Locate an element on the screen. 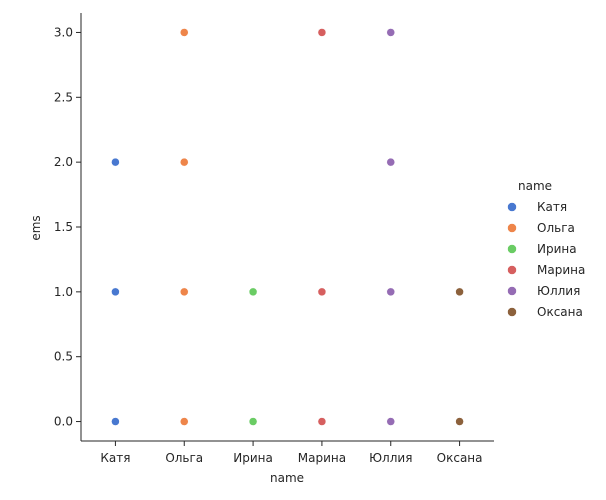 This screenshot has height=500, width=606. legend-entry: Юллия is located at coordinates (558, 291).